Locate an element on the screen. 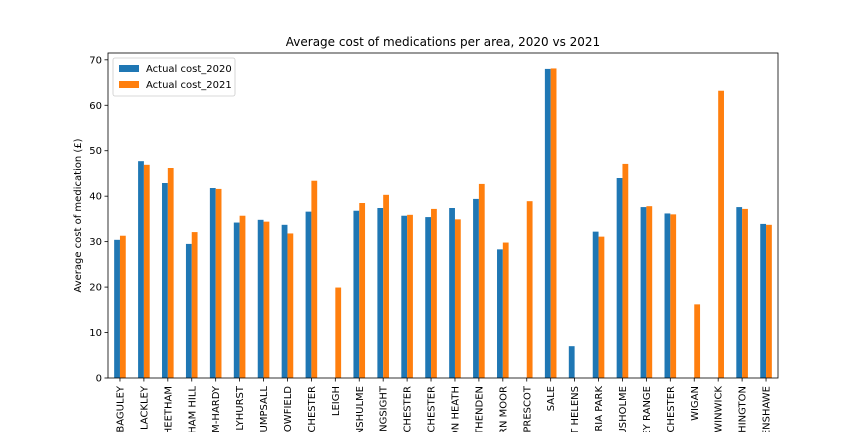 Image resolution: width=864 pixels, height=432 pixels. x-tick-label-16: RN MOOR is located at coordinates (503, 409).